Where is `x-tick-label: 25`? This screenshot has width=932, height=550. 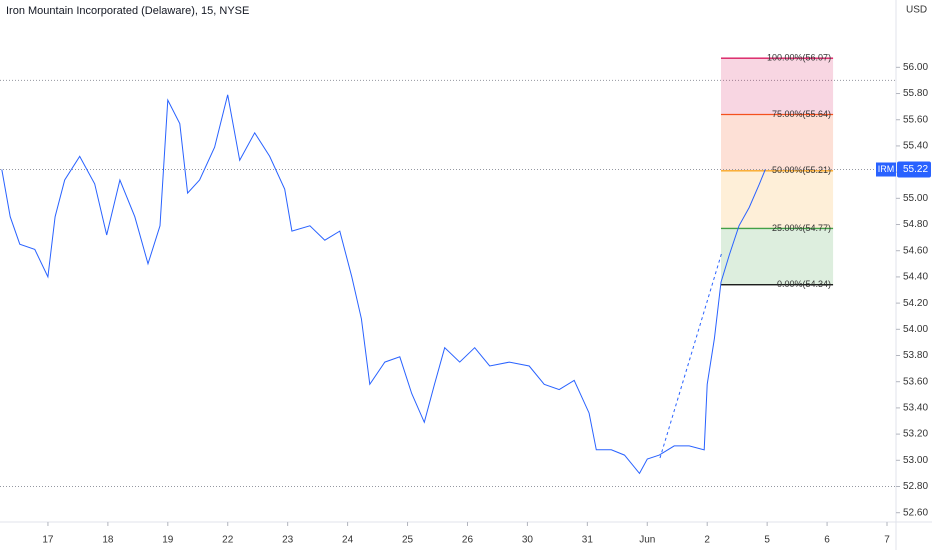 x-tick-label: 25 is located at coordinates (408, 540).